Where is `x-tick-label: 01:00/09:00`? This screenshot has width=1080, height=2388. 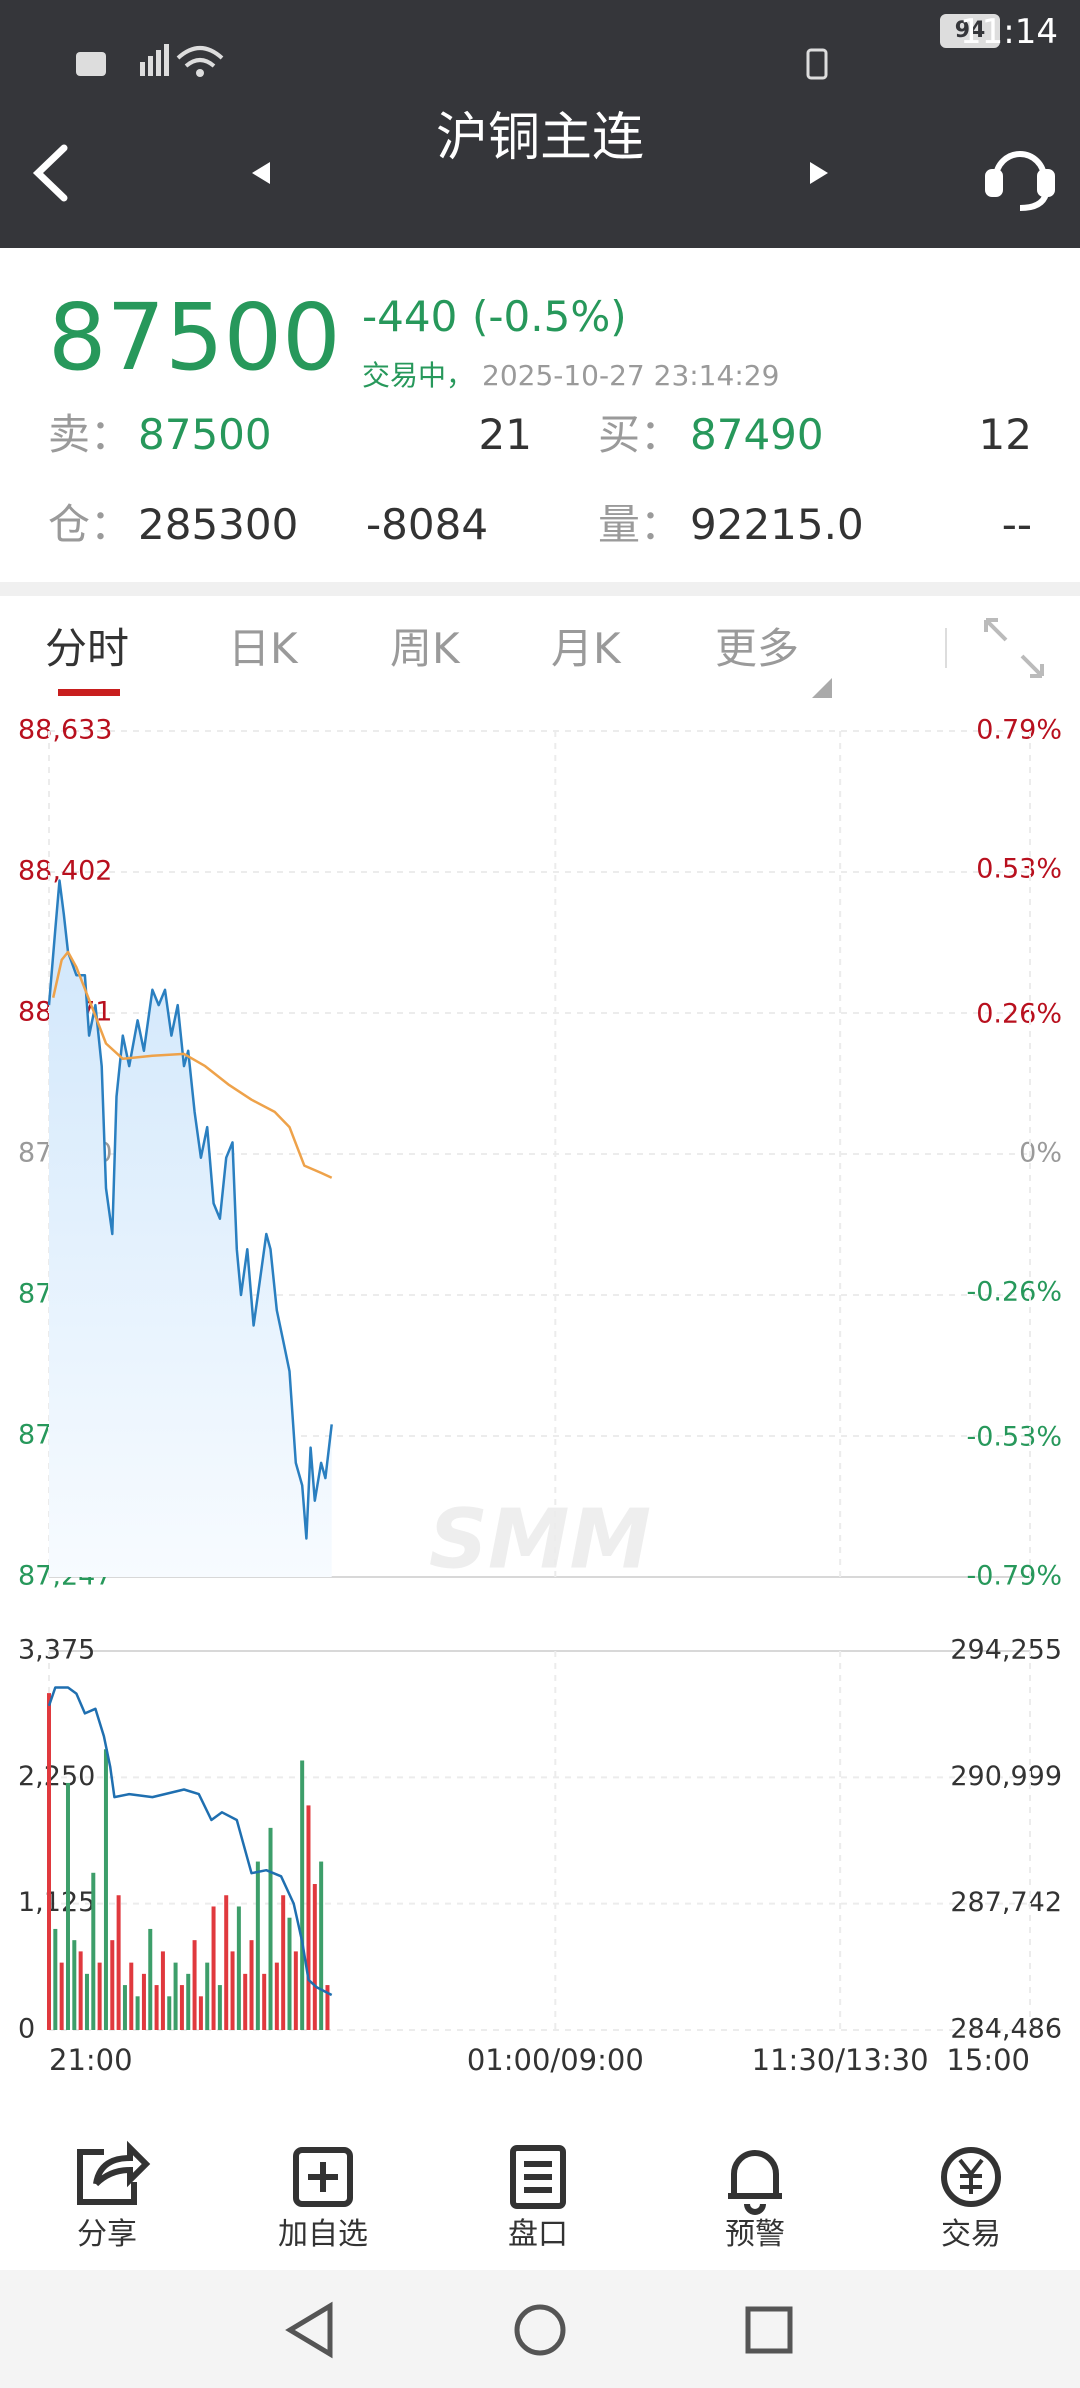
x-tick-label: 01:00/09:00 is located at coordinates (555, 2060).